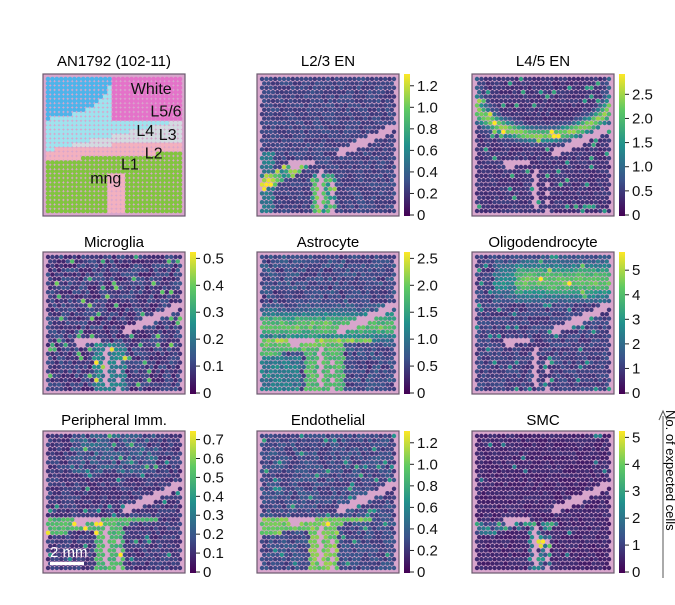  What do you see at coordinates (213, 258) in the screenshot?
I see `colorbar-tick-label: 0.5` at bounding box center [213, 258].